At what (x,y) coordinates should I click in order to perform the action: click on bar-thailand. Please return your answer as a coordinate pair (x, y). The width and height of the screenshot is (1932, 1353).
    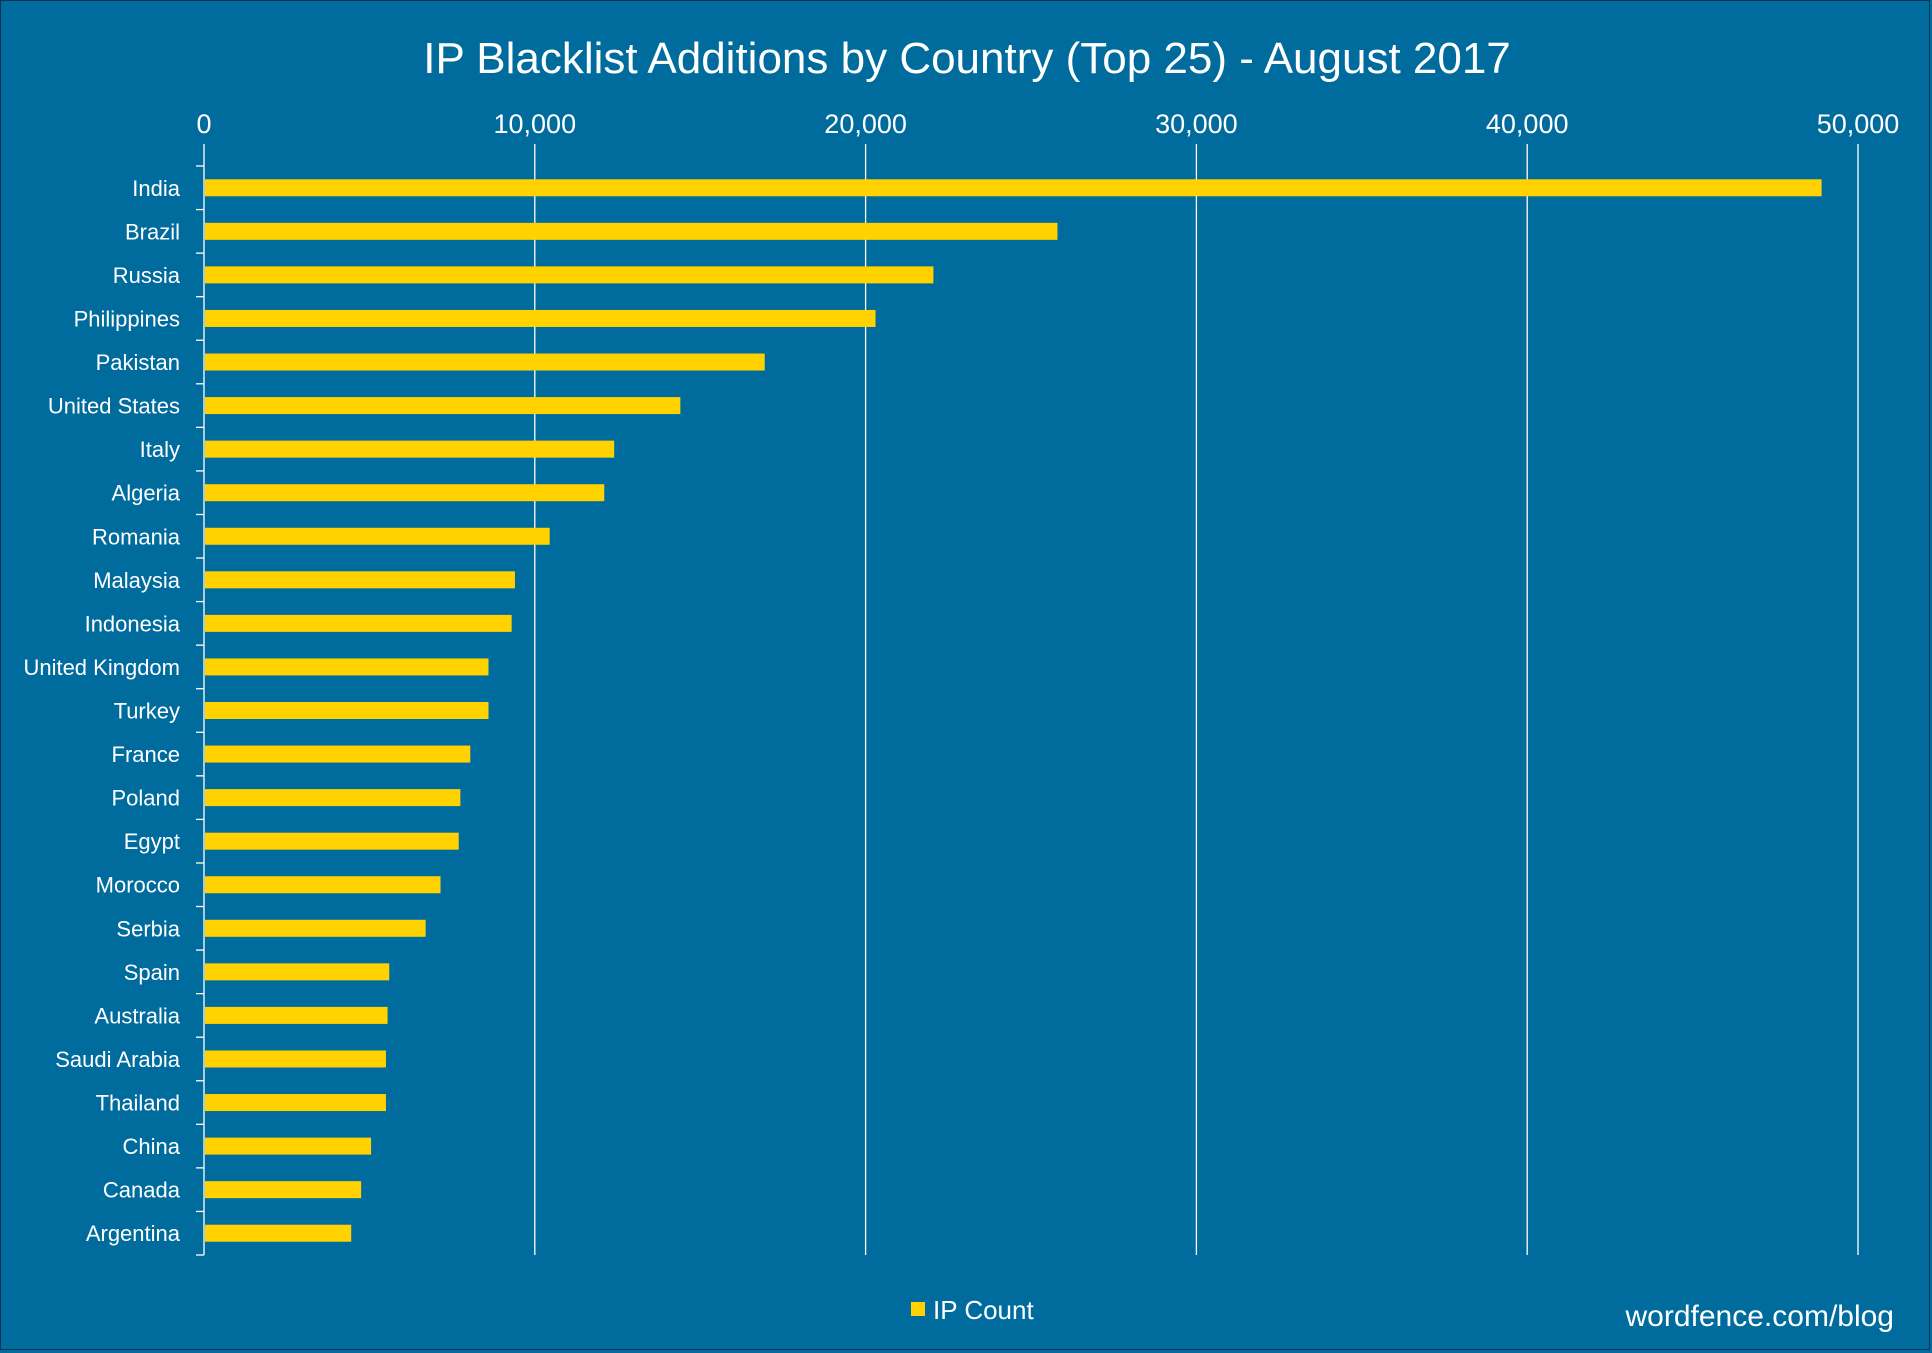
    Looking at the image, I should click on (295, 1103).